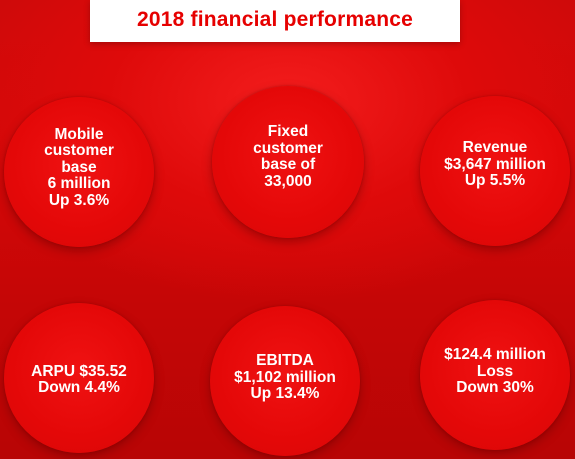  What do you see at coordinates (495, 164) in the screenshot?
I see `revenue-text: Revenue $3,647 million Up 5.5%` at bounding box center [495, 164].